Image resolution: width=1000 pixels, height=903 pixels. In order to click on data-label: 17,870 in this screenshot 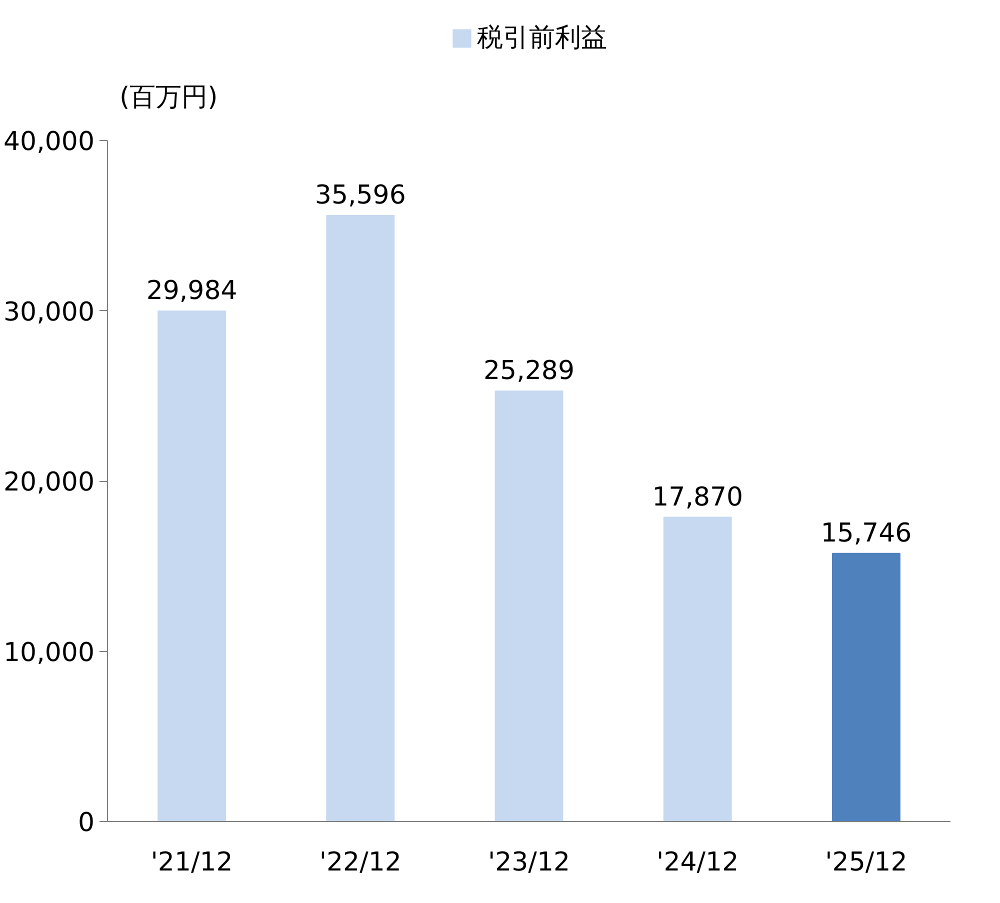, I will do `click(698, 497)`.